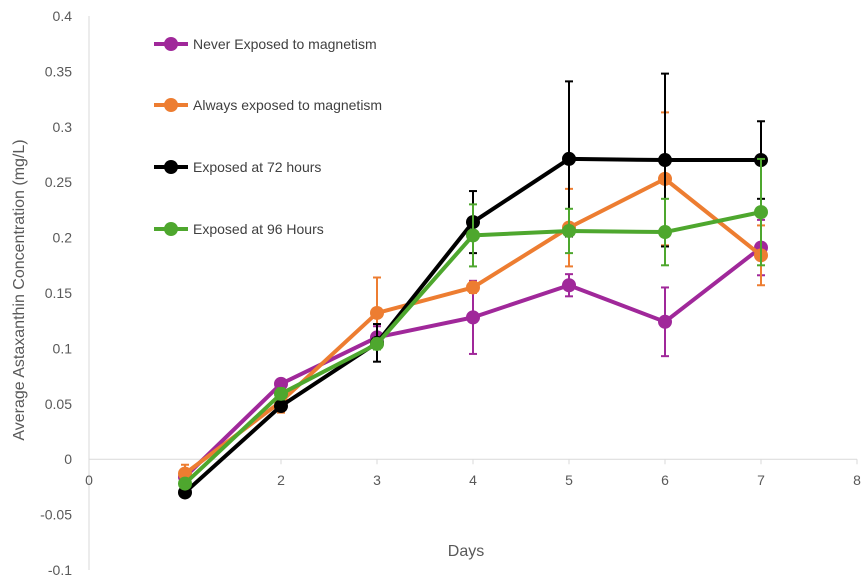 The image size is (866, 581). Describe the element at coordinates (68, 459) in the screenshot. I see `y-tick-label: 0` at that location.